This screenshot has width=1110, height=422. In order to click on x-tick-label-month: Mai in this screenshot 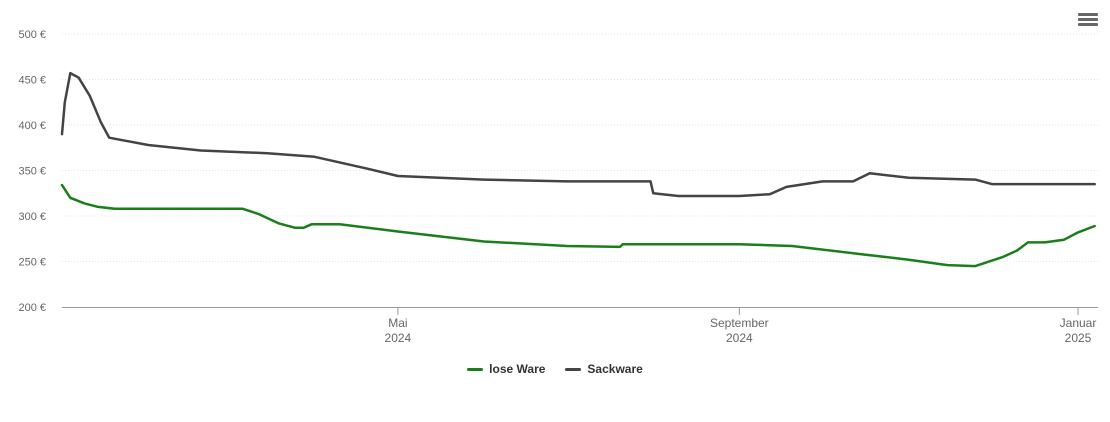, I will do `click(397, 323)`.